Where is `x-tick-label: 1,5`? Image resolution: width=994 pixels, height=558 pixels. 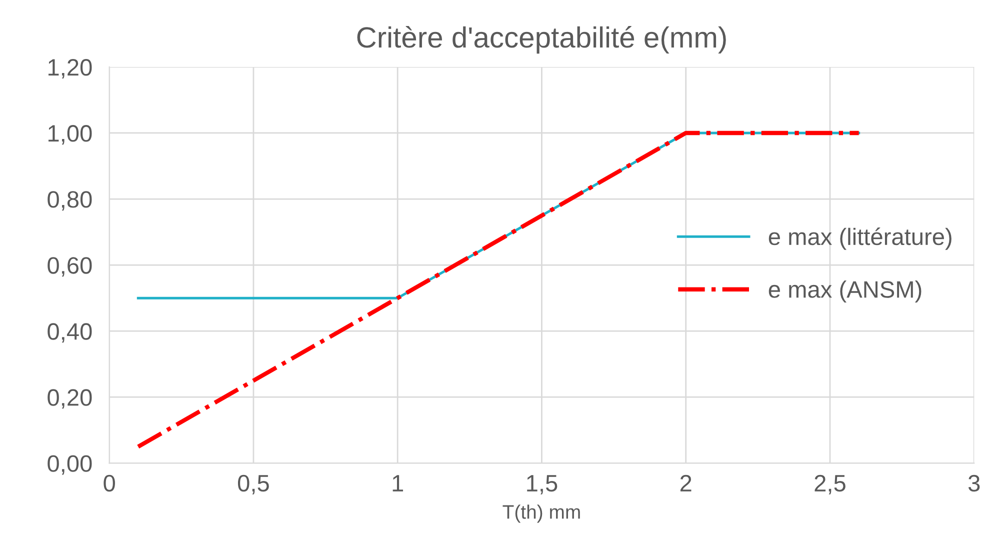 x-tick-label: 1,5 is located at coordinates (542, 484).